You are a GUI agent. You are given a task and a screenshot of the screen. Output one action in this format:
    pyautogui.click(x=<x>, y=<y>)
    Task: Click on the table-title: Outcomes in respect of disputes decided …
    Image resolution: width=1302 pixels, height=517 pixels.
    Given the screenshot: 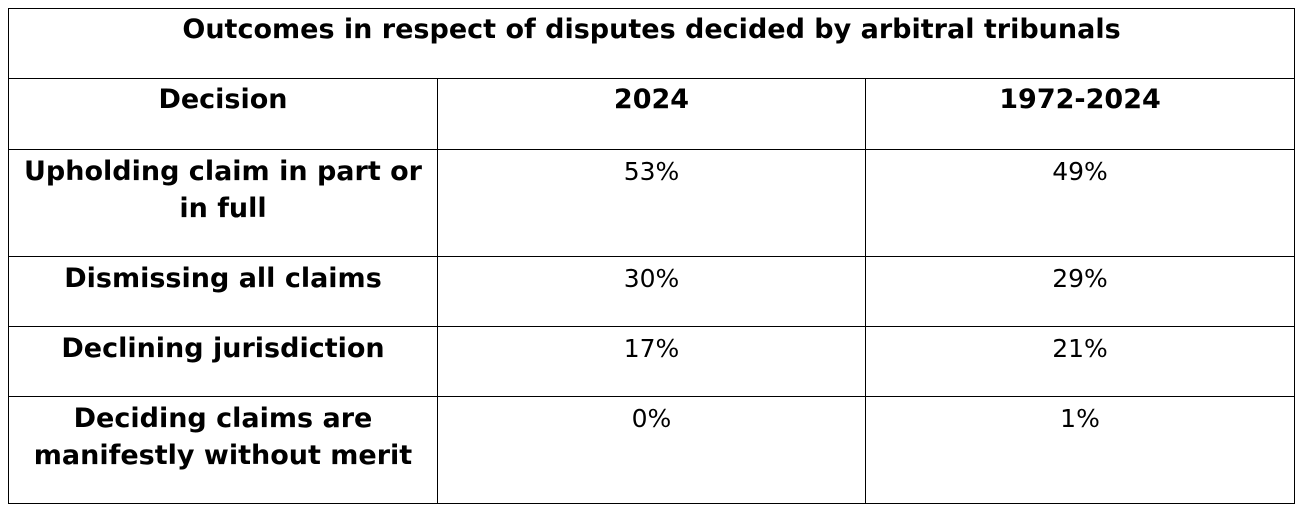 What is the action you would take?
    pyautogui.click(x=651, y=43)
    